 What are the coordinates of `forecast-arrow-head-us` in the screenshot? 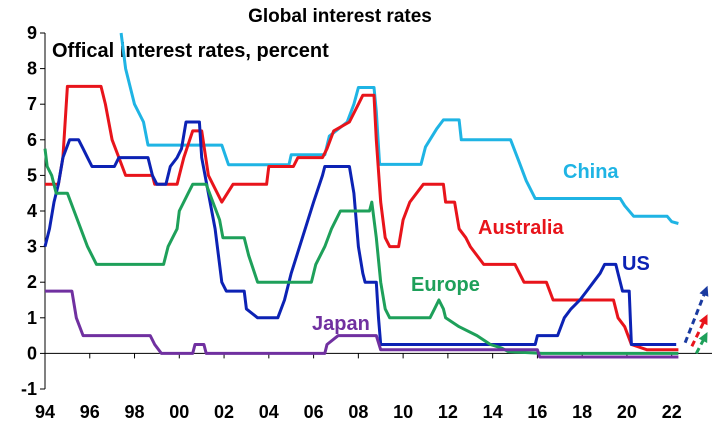 It's located at (704, 291).